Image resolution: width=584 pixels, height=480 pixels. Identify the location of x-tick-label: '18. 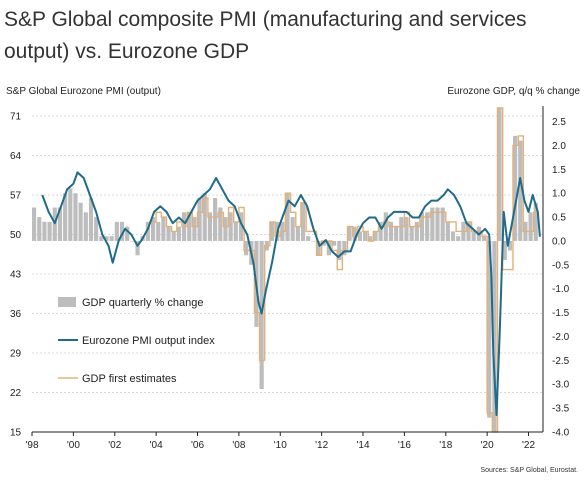
(445, 445).